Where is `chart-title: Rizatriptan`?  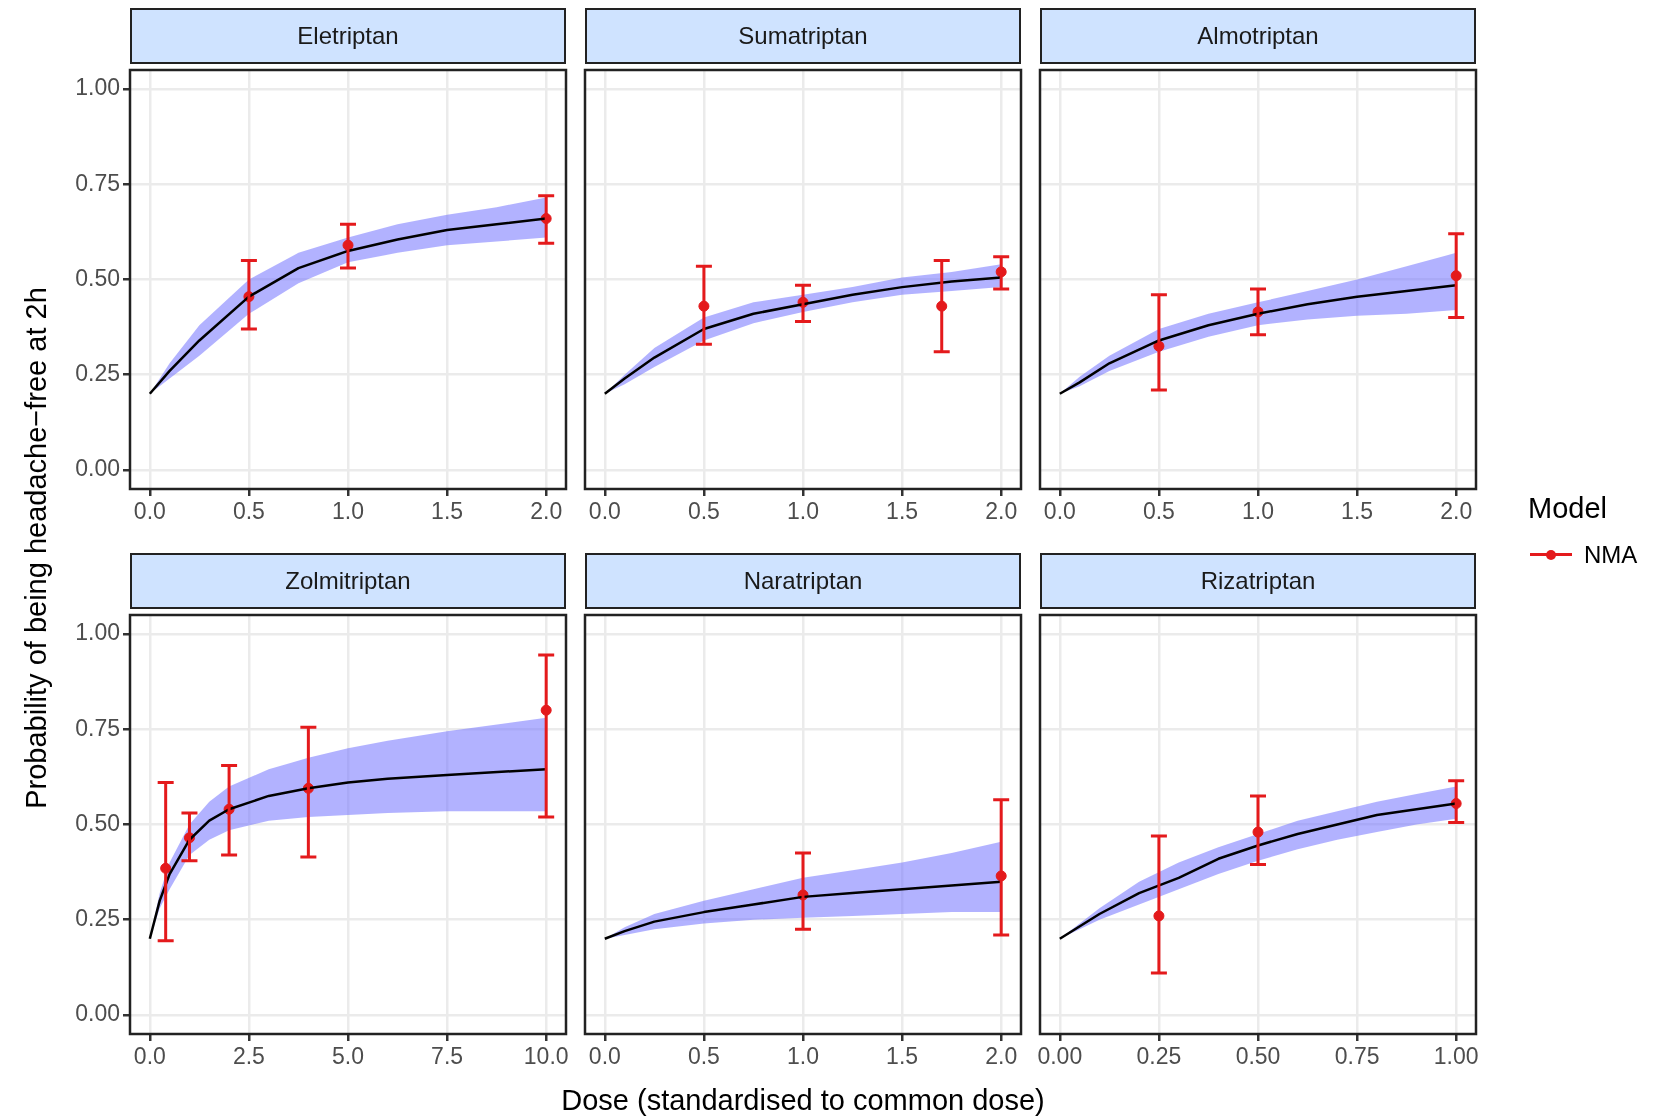 chart-title: Rizatriptan is located at coordinates (1258, 581).